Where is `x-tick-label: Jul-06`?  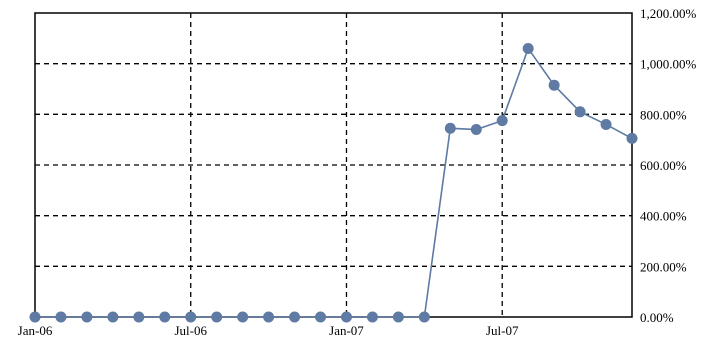
x-tick-label: Jul-06 is located at coordinates (190, 330).